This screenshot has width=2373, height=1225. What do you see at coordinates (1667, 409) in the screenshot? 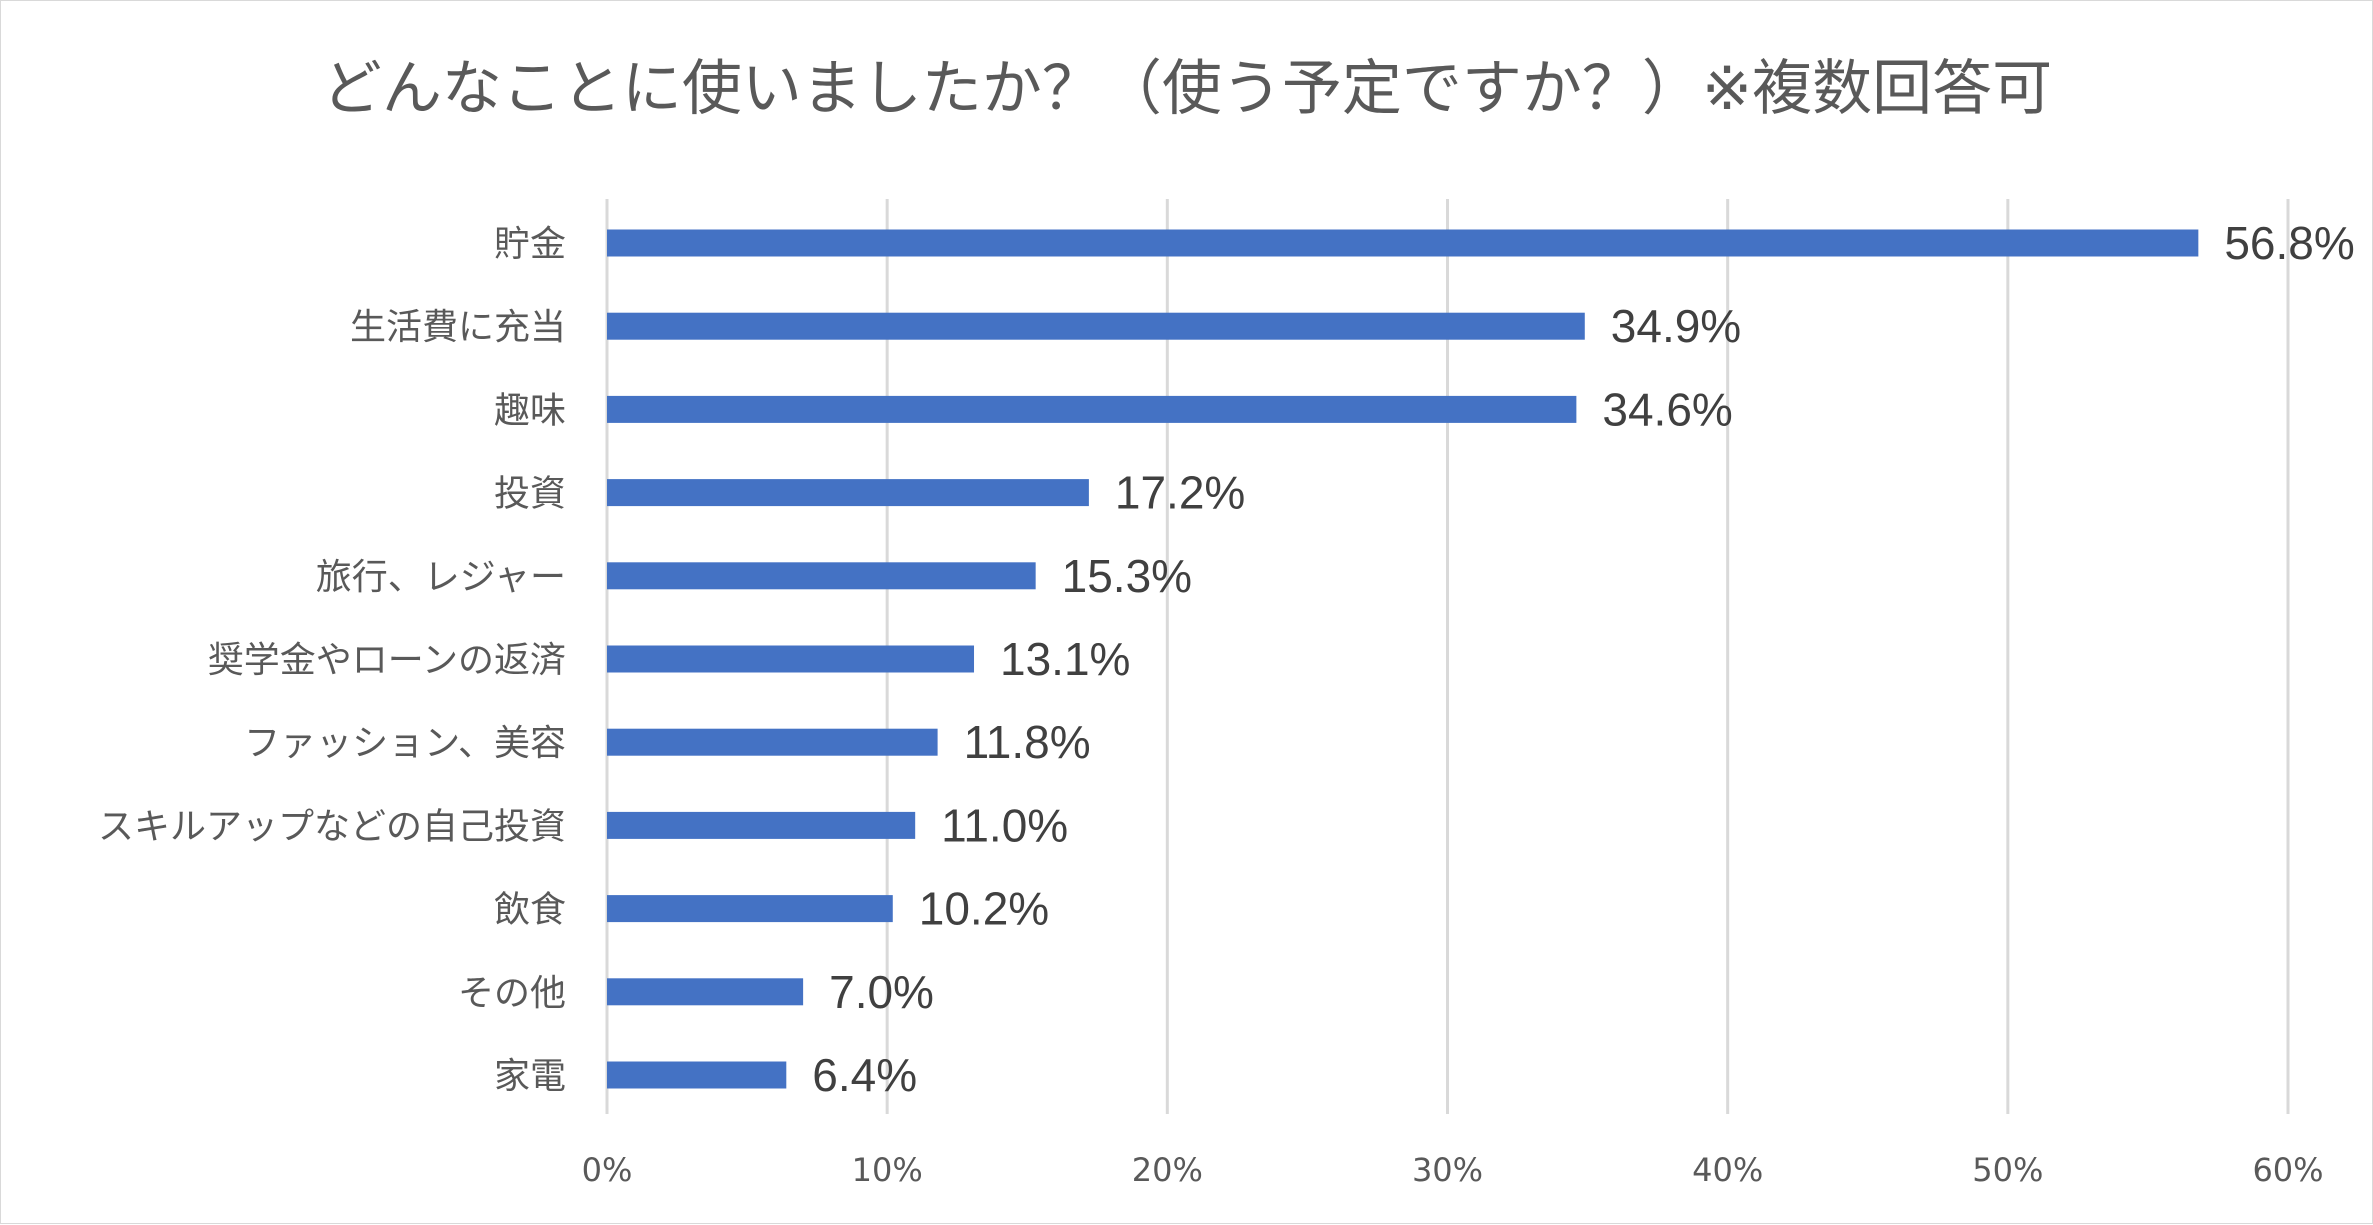
I see `data-label: 34.6%` at bounding box center [1667, 409].